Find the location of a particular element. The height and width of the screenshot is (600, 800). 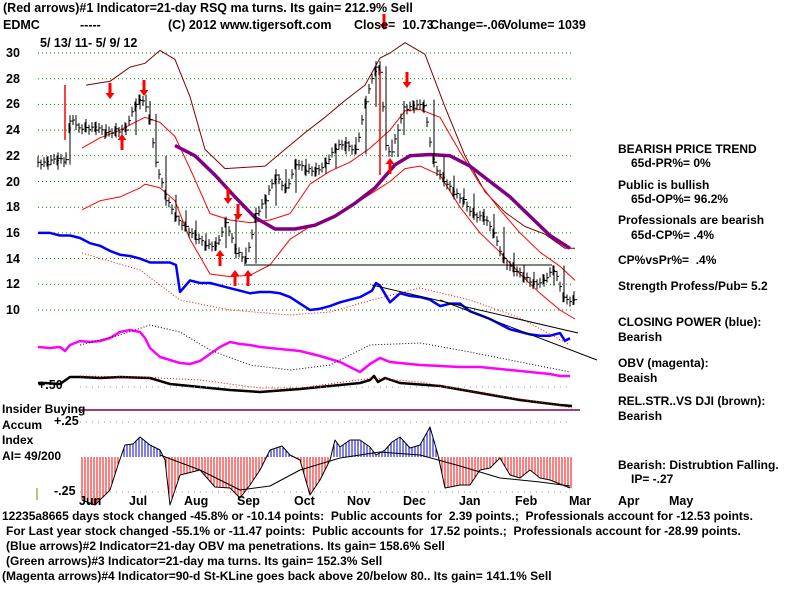

price-tick-label: 12 is located at coordinates (13, 284).